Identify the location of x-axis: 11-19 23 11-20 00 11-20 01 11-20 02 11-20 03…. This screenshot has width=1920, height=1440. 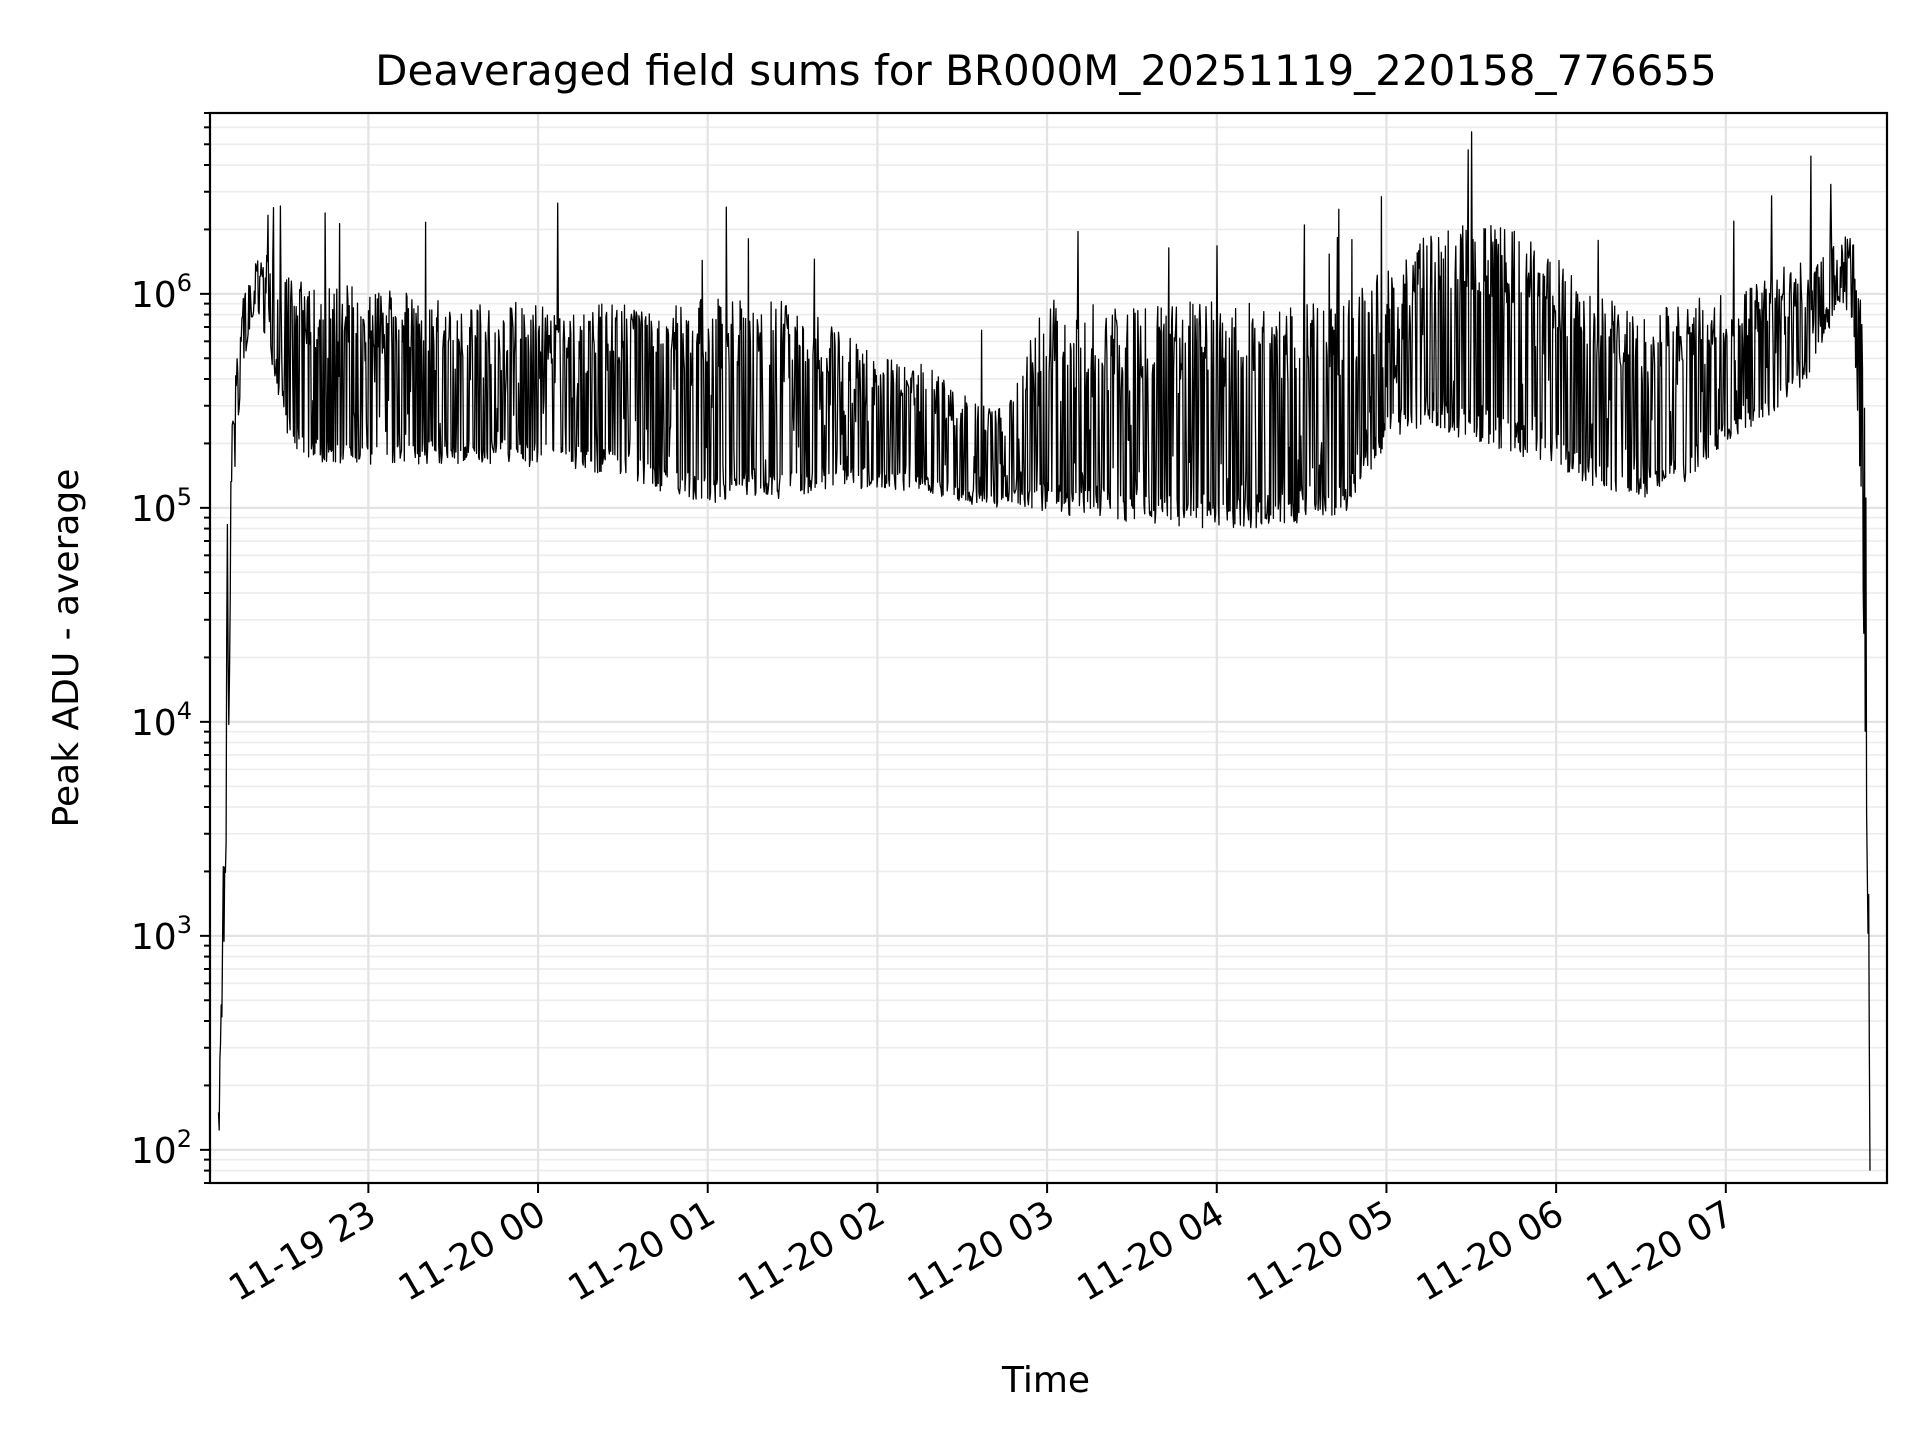
(981, 1246).